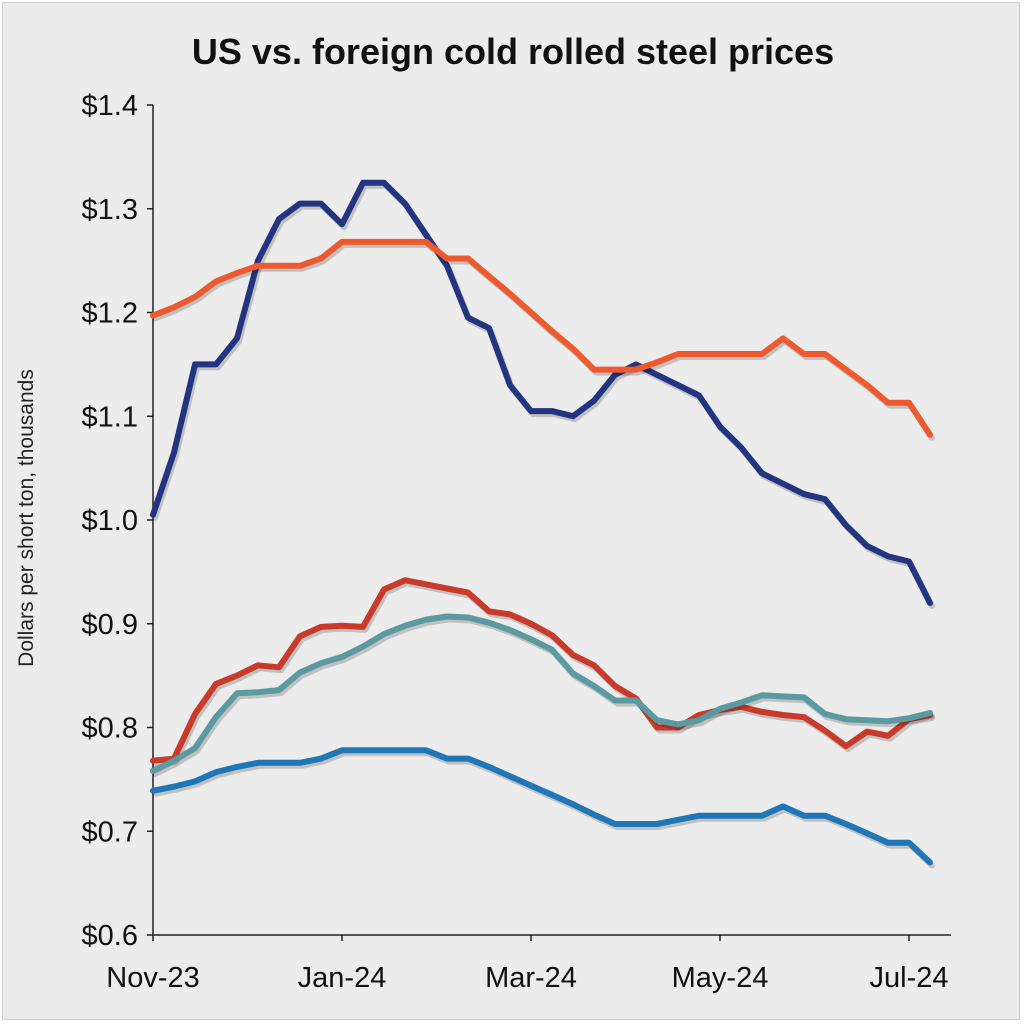  I want to click on y-axis-title: Dollars per short ton, thousands, so click(26, 518).